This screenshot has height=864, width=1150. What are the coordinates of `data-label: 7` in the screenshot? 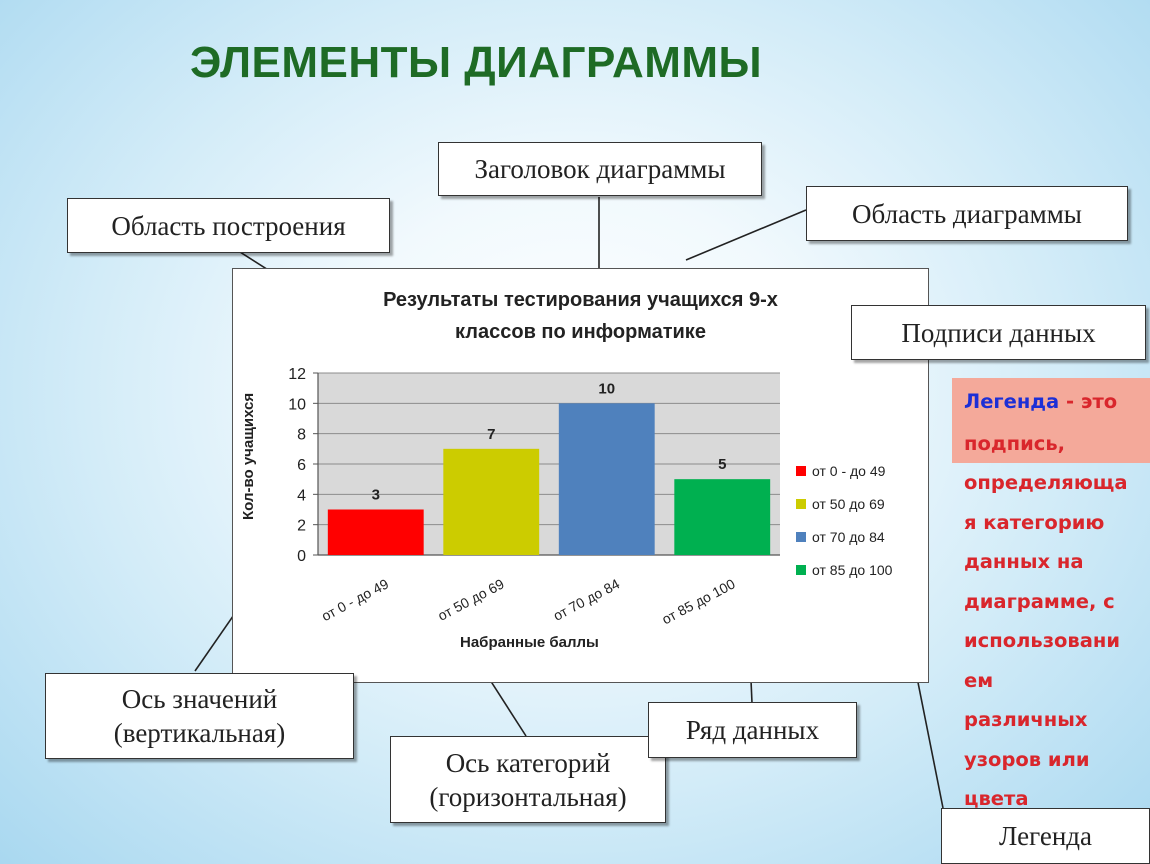 It's located at (491, 434).